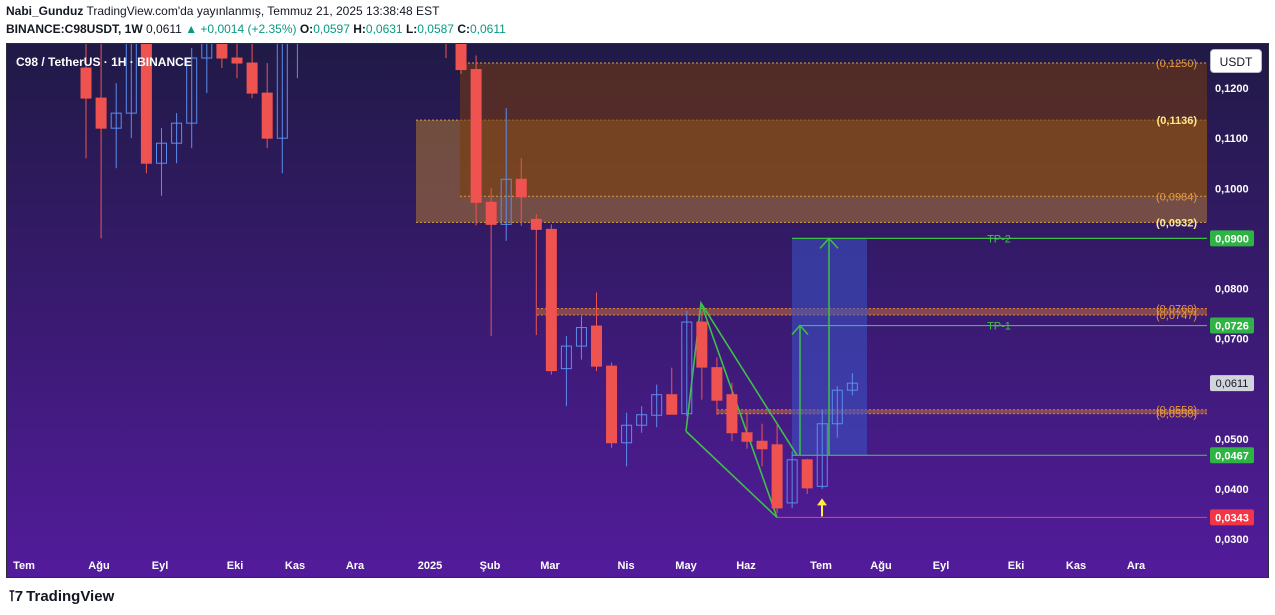 The image size is (1275, 615). I want to click on price-tag-label: 0,0726, so click(1232, 327).